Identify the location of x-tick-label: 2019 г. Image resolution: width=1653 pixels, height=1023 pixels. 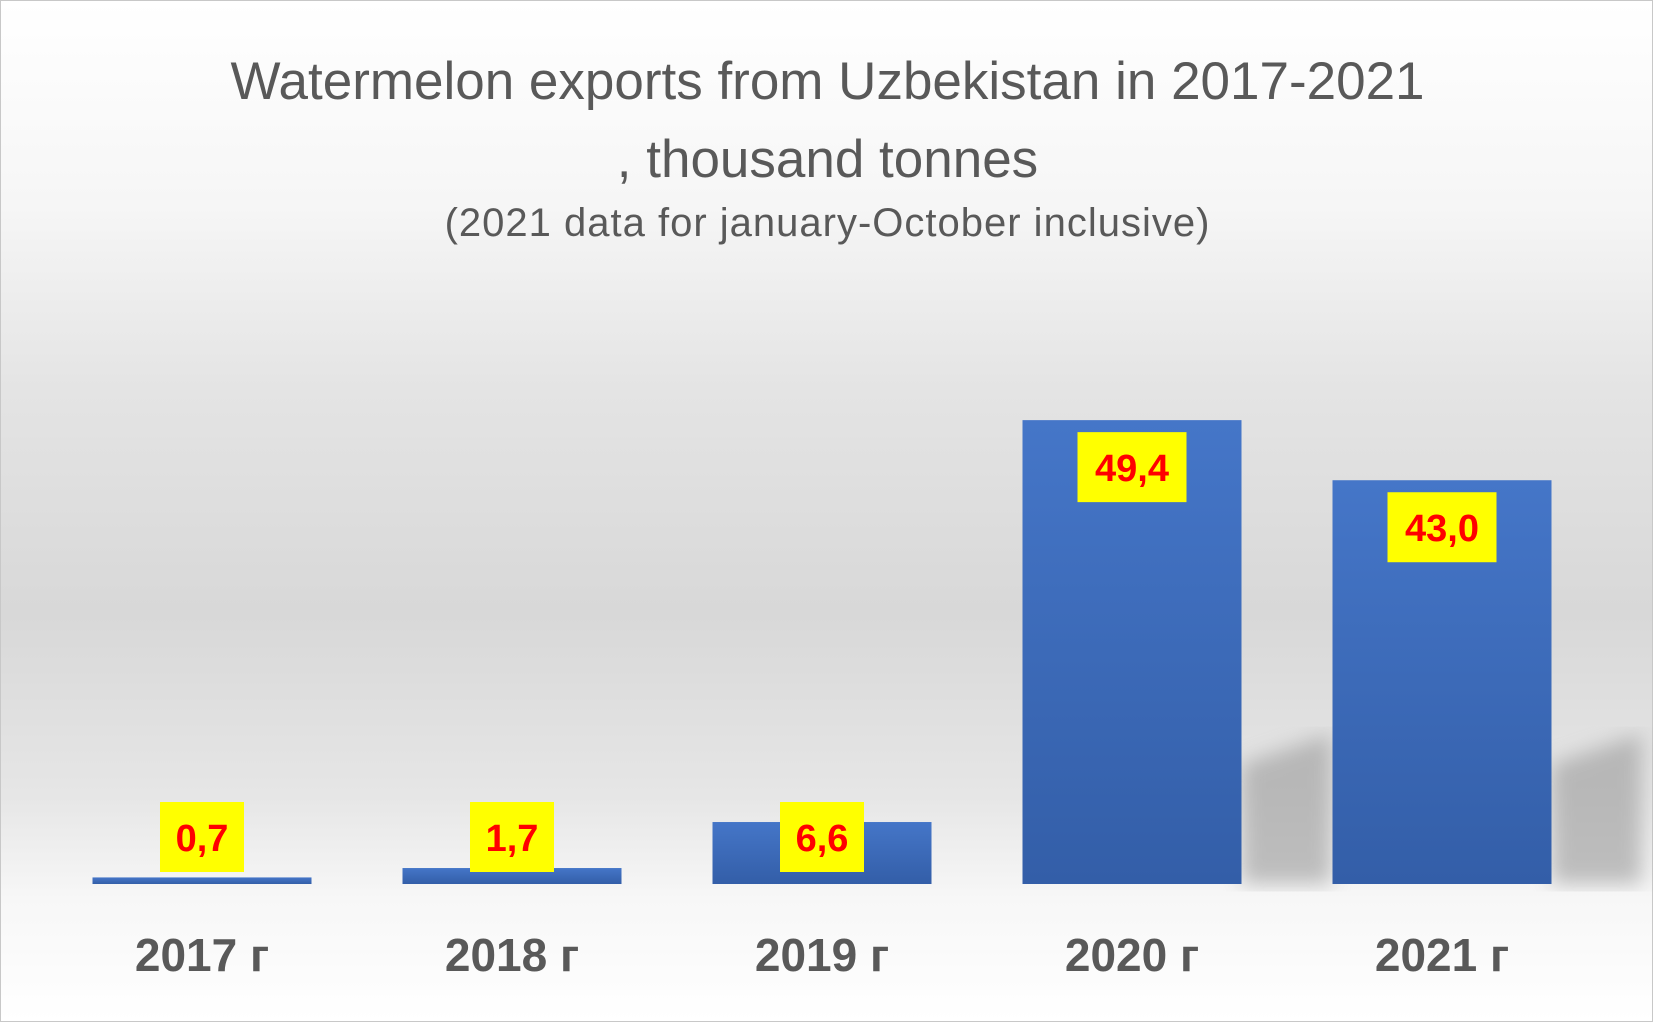
(822, 955).